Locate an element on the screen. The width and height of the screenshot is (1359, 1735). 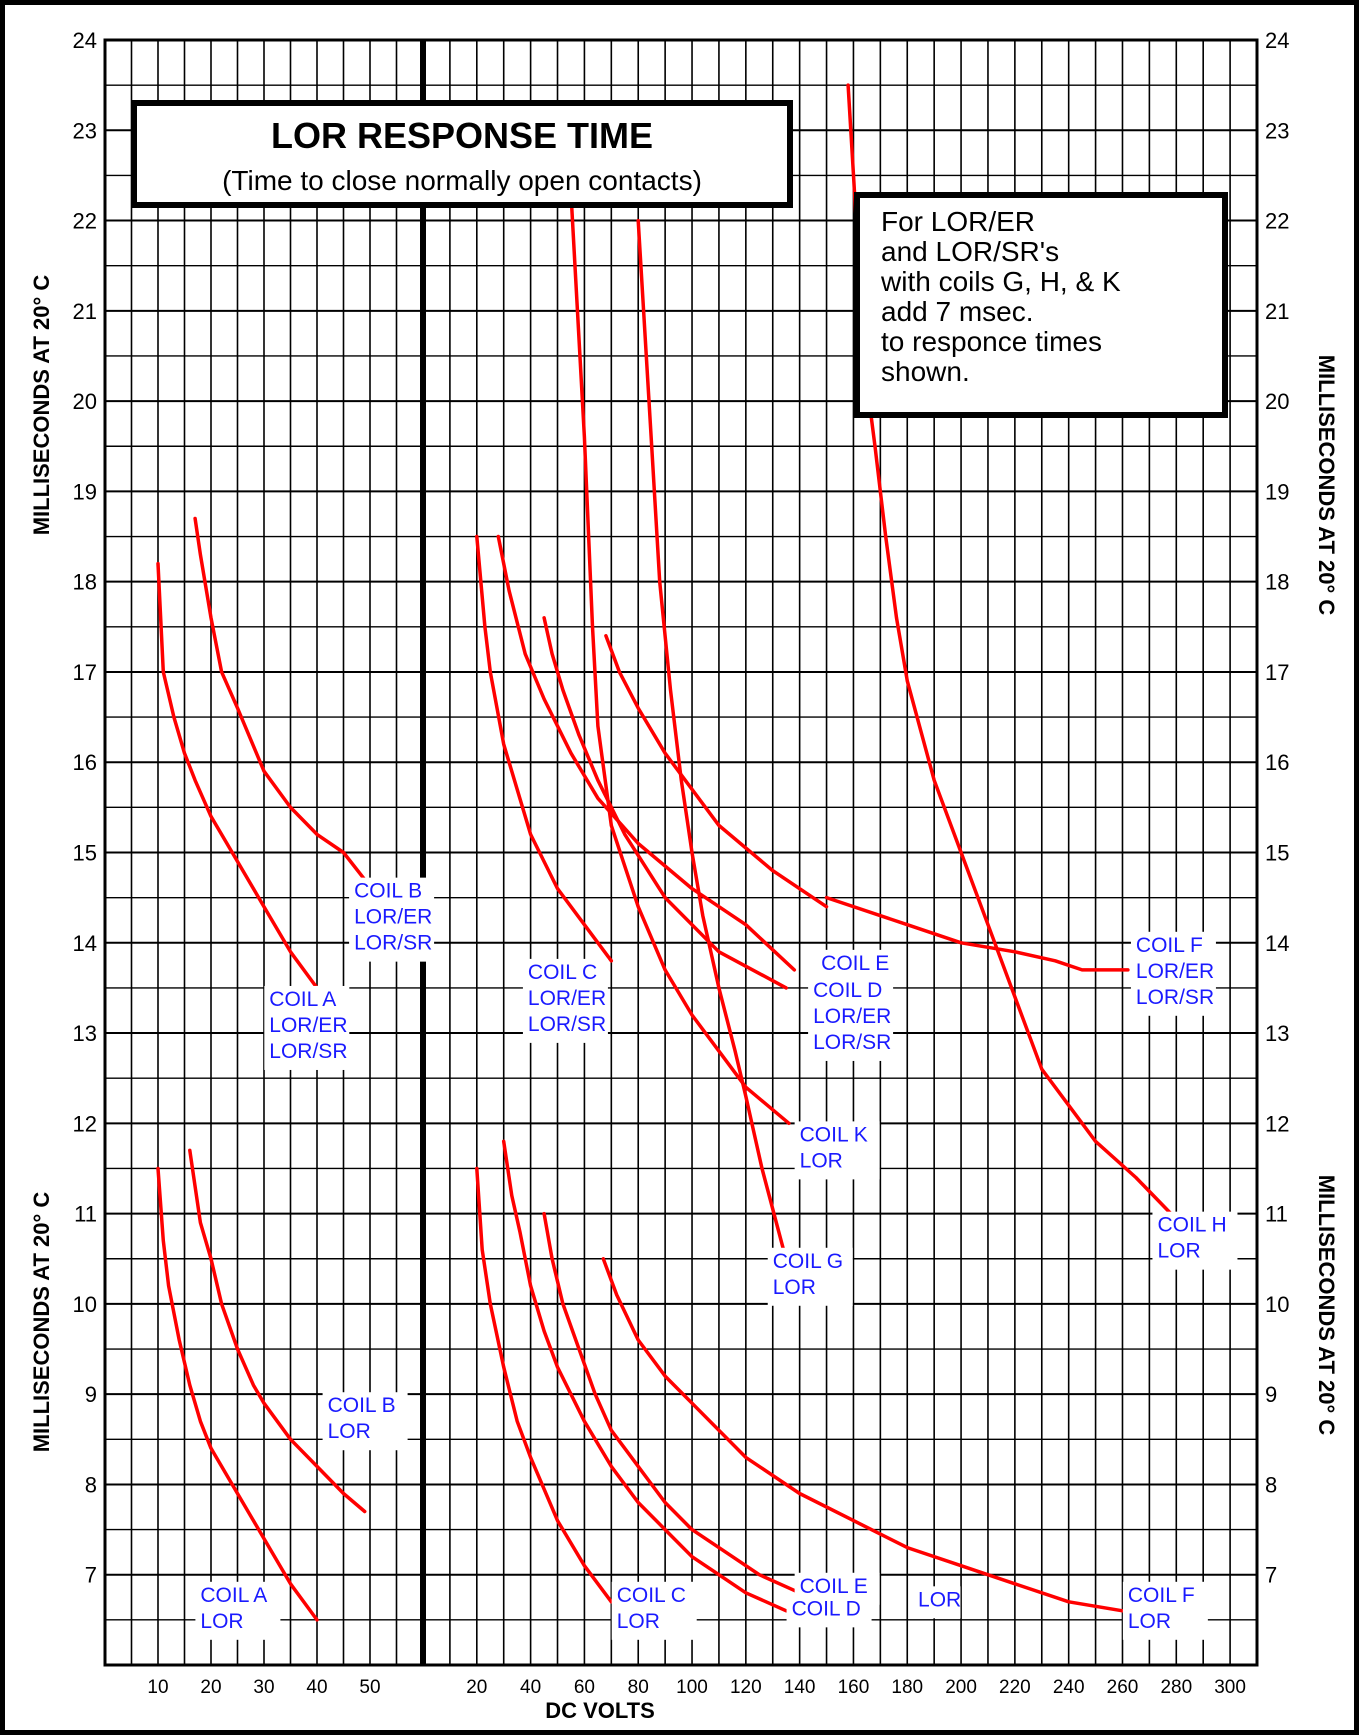
x-tick-label-right: 160 is located at coordinates (854, 1687).